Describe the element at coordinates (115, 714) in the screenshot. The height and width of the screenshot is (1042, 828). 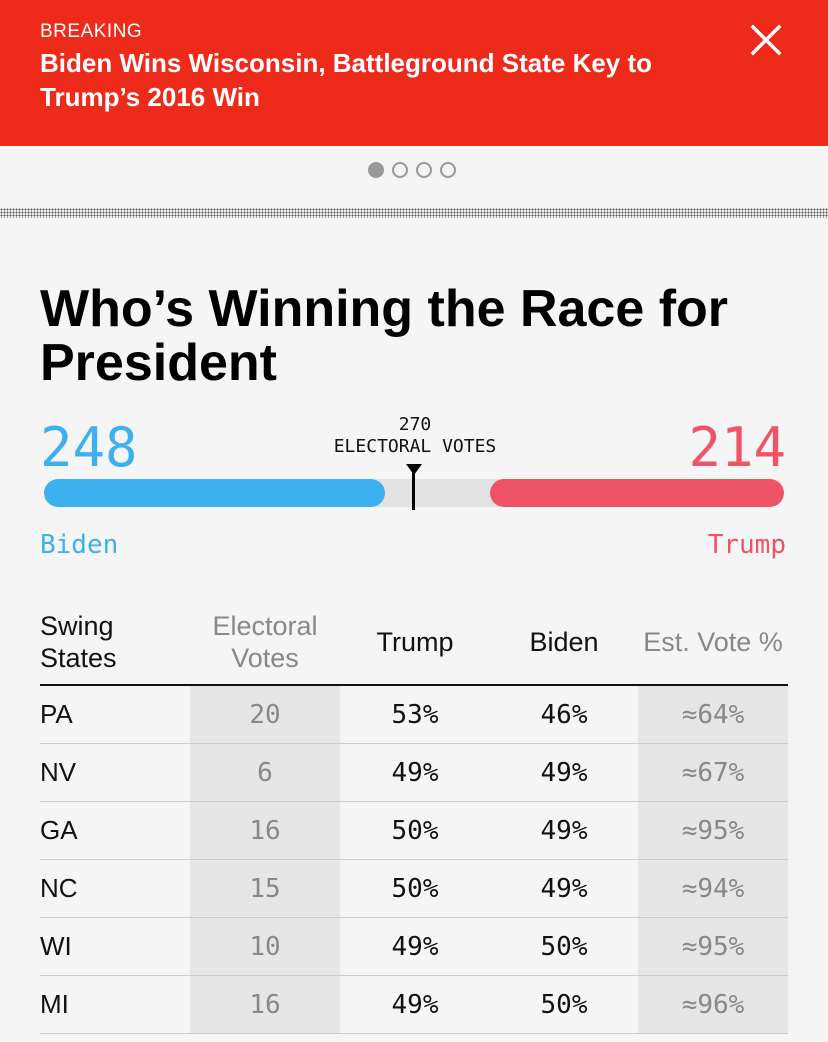
I see `state-cell: PA` at that location.